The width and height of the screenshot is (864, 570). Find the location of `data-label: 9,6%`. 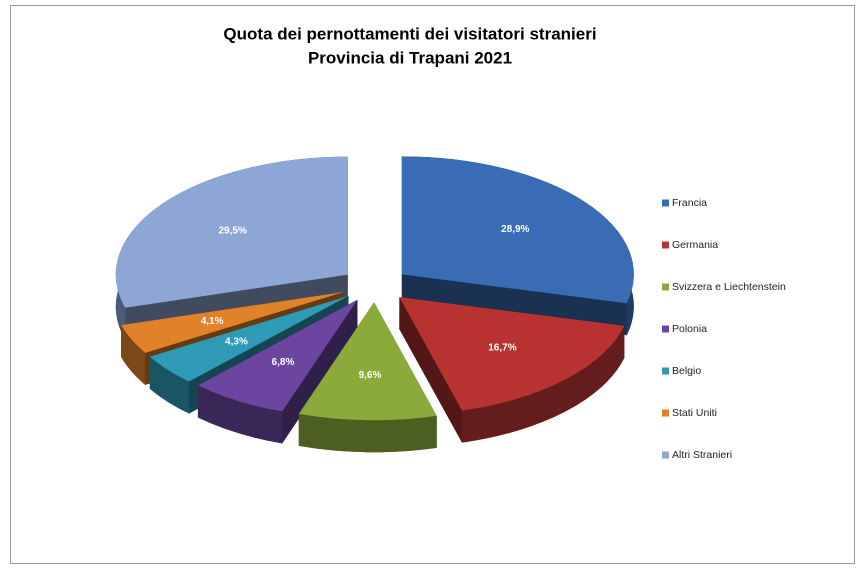

data-label: 9,6% is located at coordinates (370, 375).